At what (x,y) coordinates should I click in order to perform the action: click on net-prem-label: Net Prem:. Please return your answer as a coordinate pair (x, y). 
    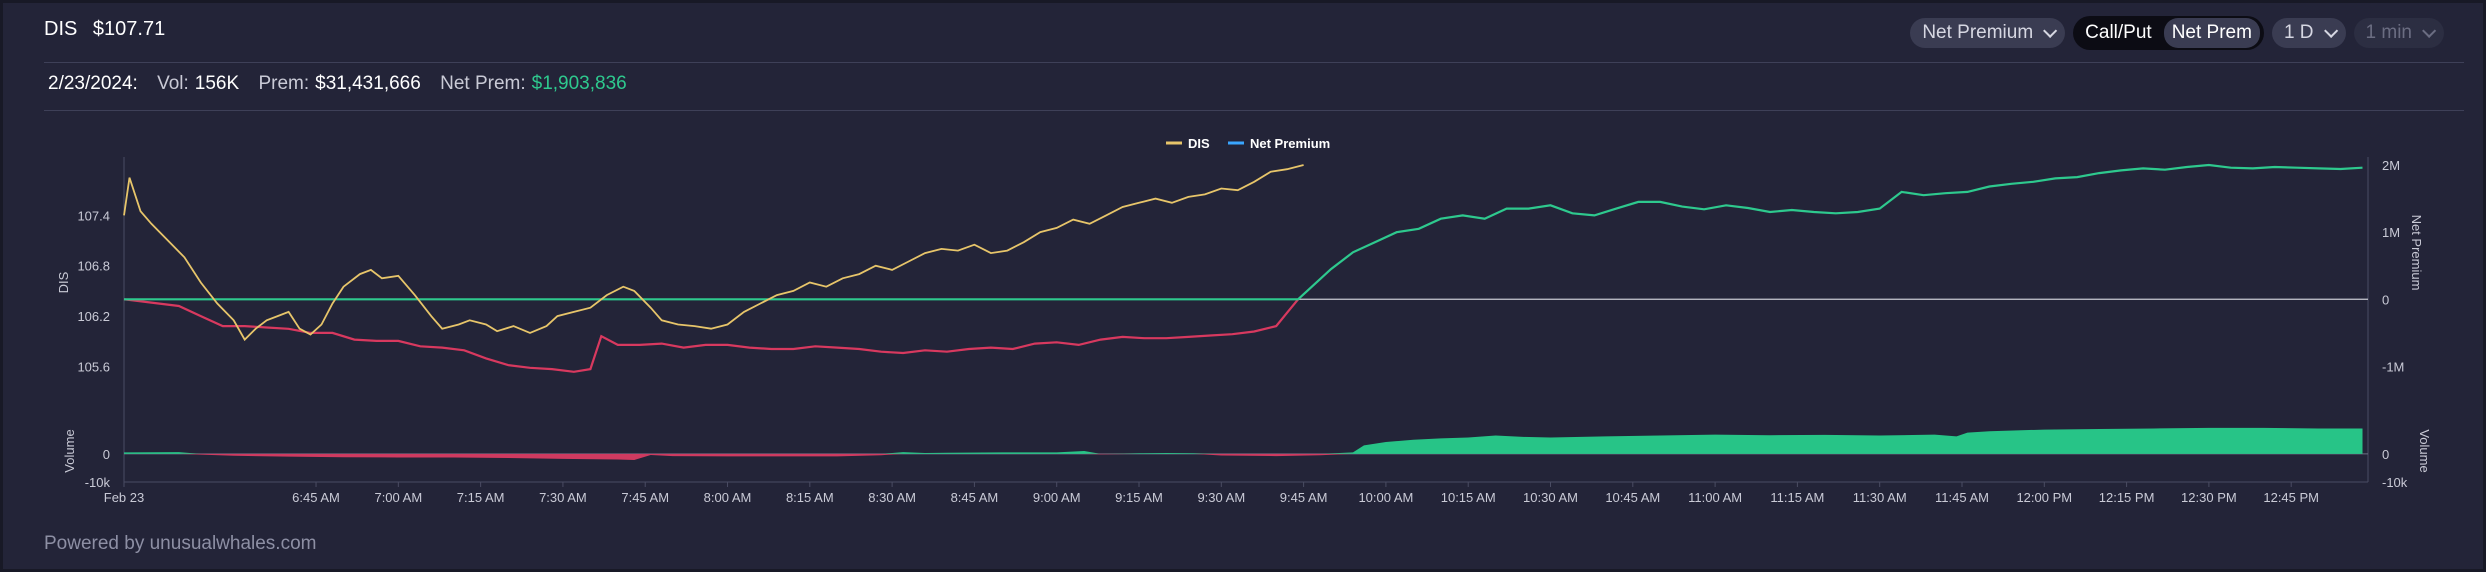
    Looking at the image, I should click on (483, 83).